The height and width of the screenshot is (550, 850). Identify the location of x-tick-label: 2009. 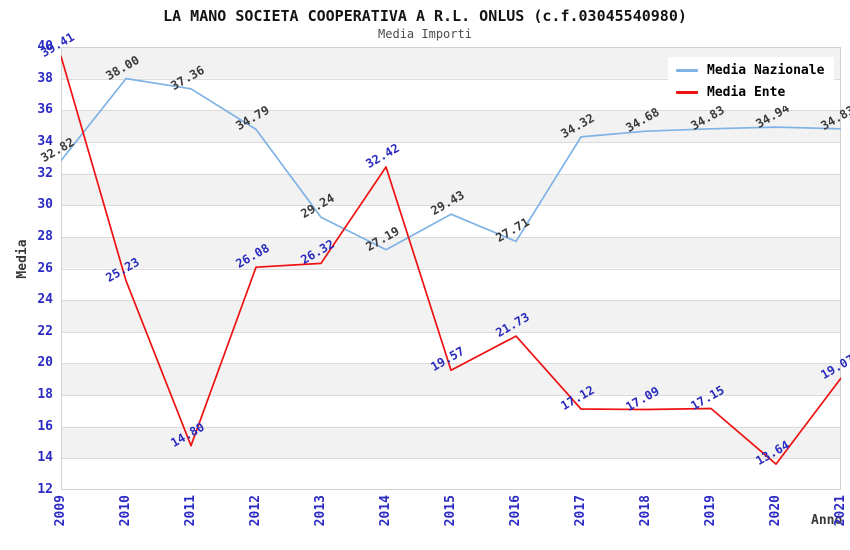
(60, 511).